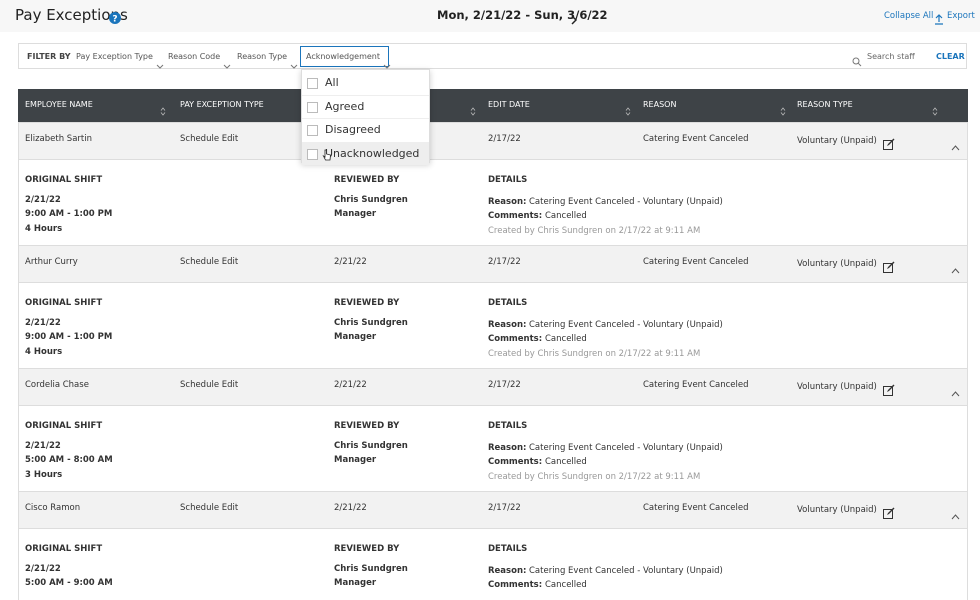 Image resolution: width=980 pixels, height=600 pixels. Describe the element at coordinates (574, 17) in the screenshot. I see `next-arrow` at that location.